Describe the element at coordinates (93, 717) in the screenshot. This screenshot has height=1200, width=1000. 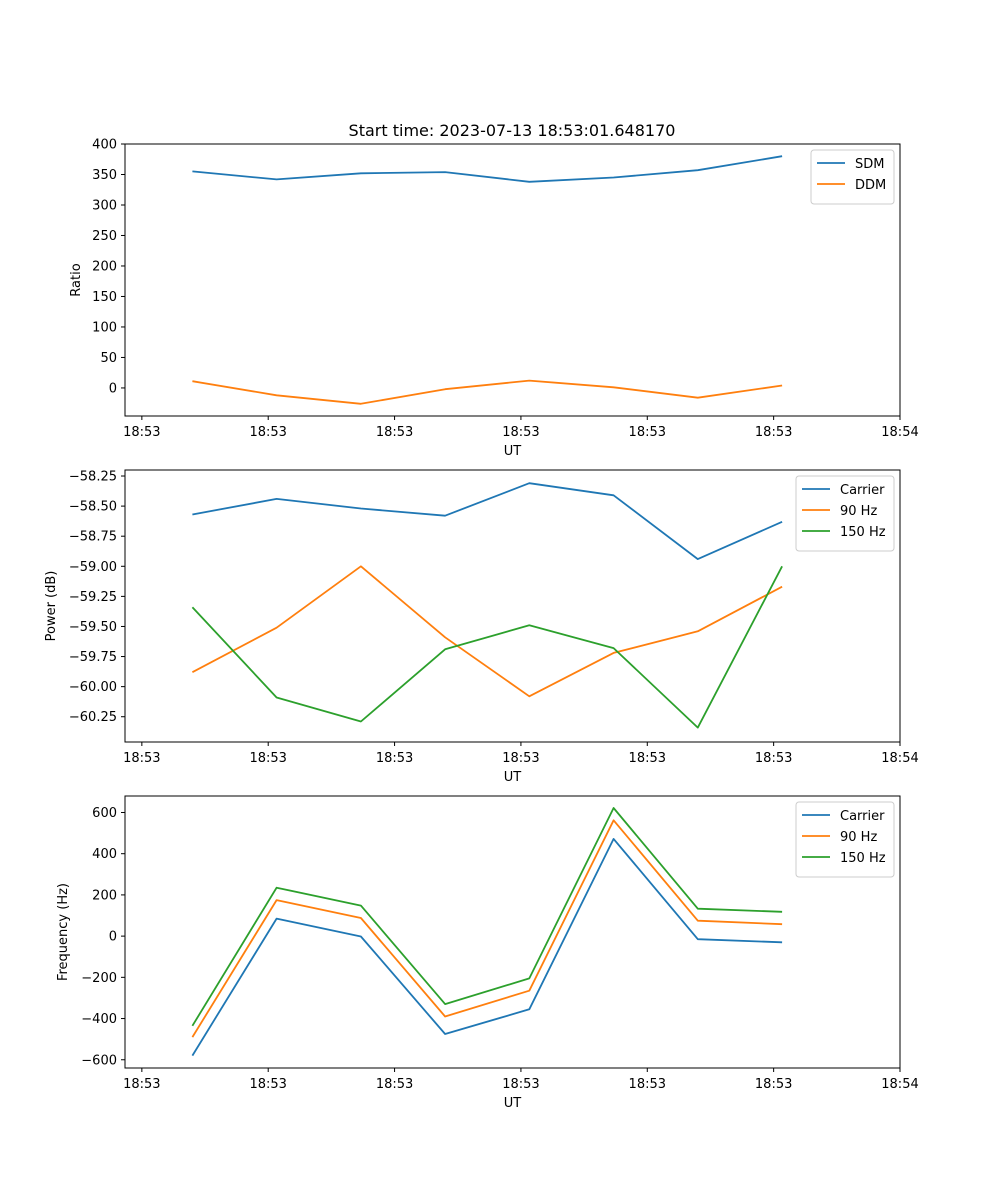
I see `y-tick-label: −60.25` at that location.